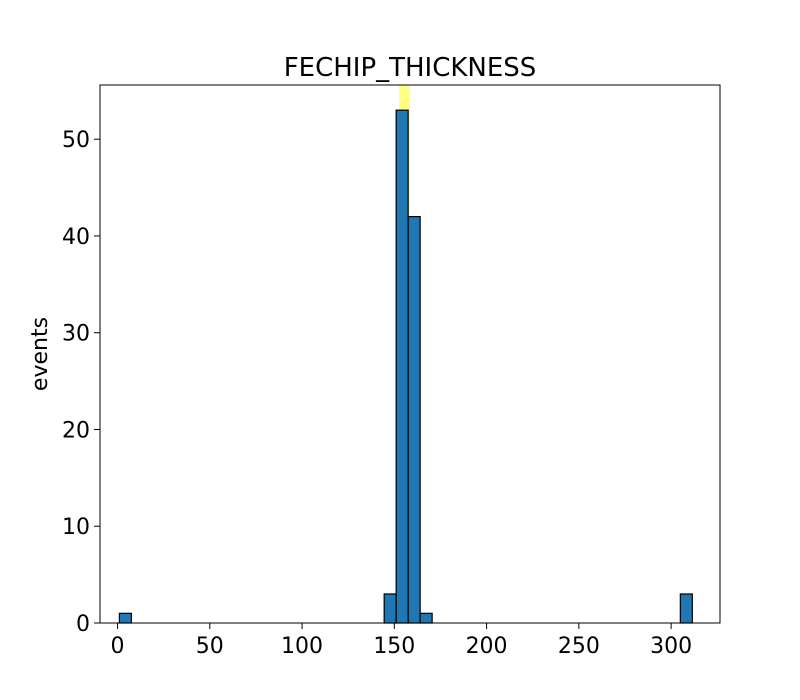  I want to click on x-tick-label: 100, so click(302, 646).